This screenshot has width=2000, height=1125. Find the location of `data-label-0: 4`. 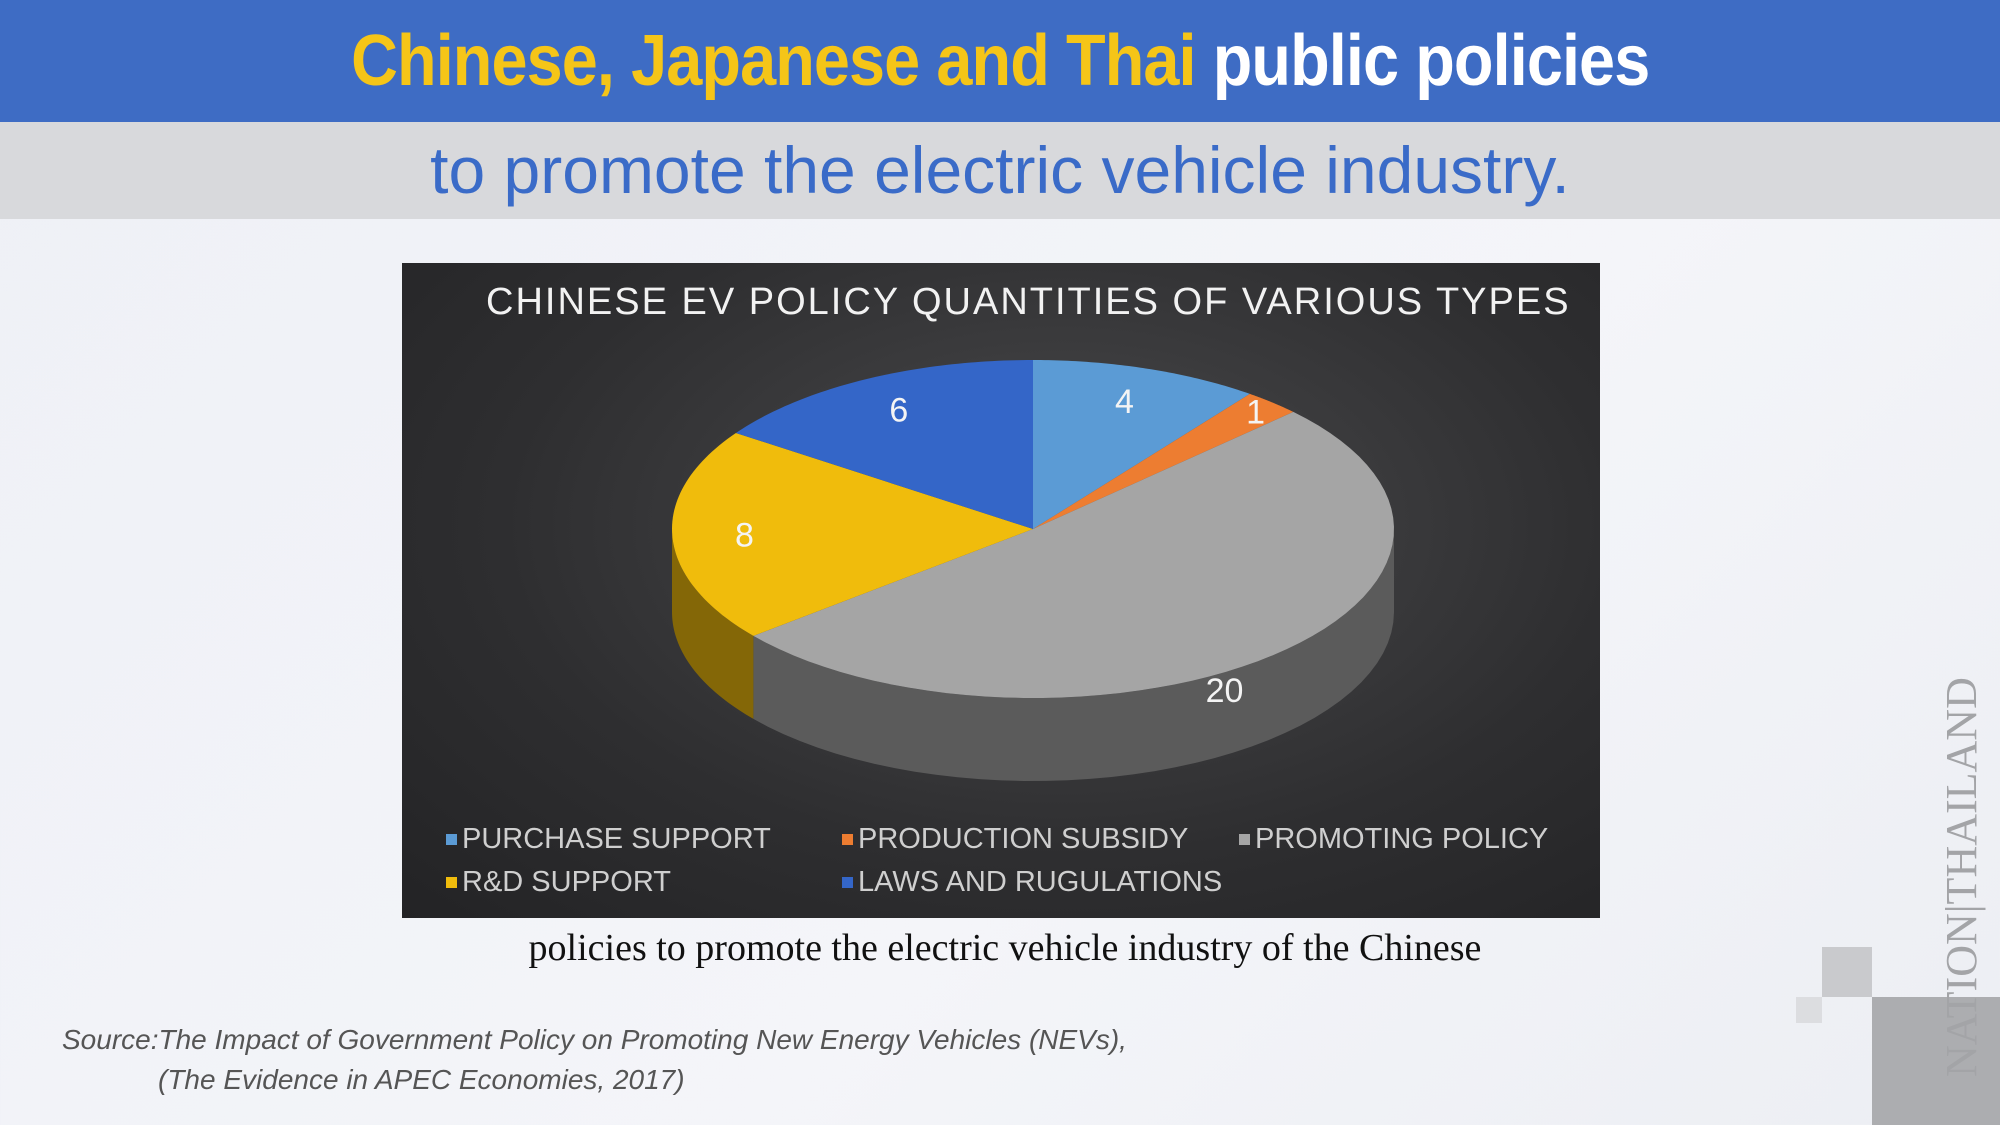

data-label-0: 4 is located at coordinates (1124, 402).